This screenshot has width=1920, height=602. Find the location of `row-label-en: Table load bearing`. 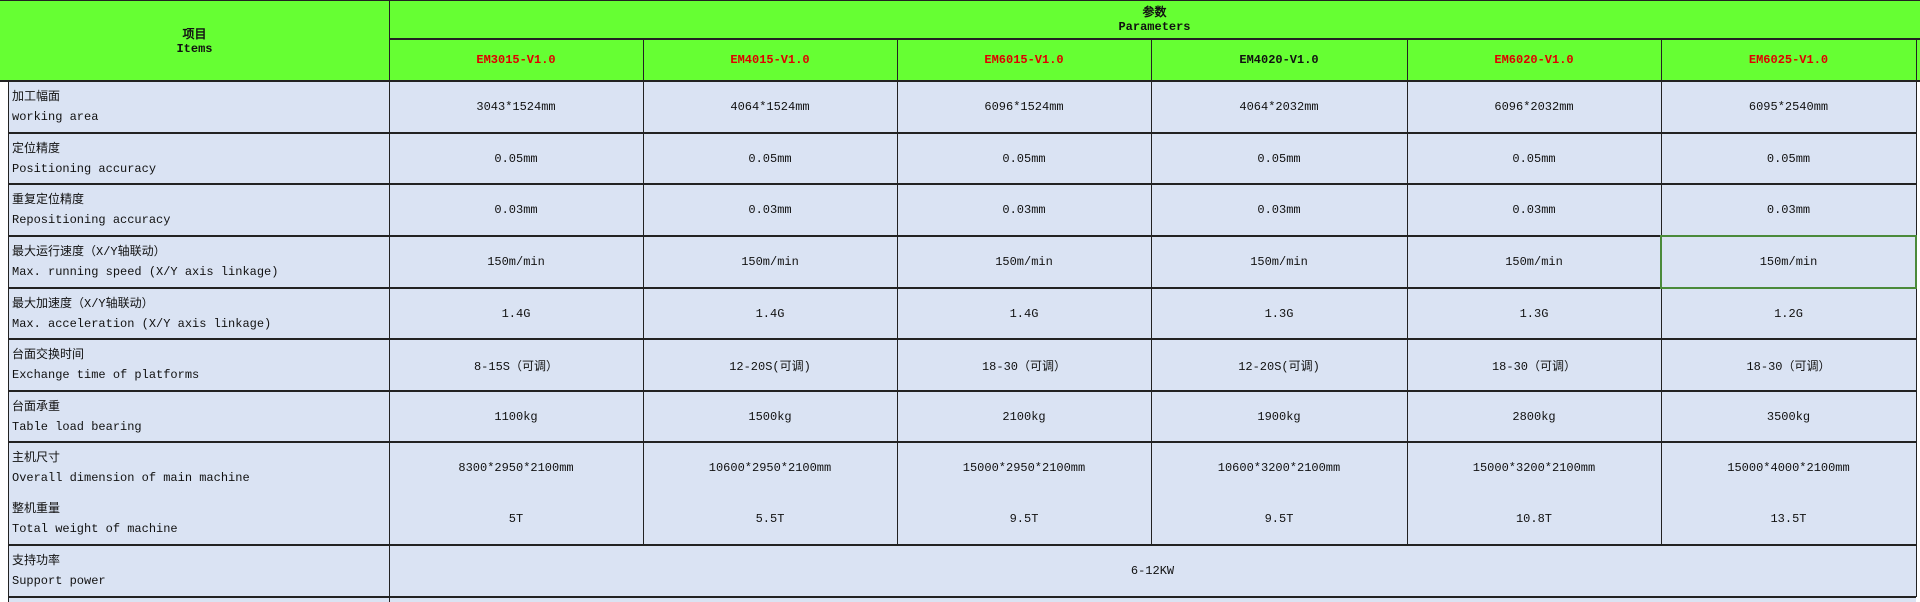

row-label-en: Table load bearing is located at coordinates (77, 427).